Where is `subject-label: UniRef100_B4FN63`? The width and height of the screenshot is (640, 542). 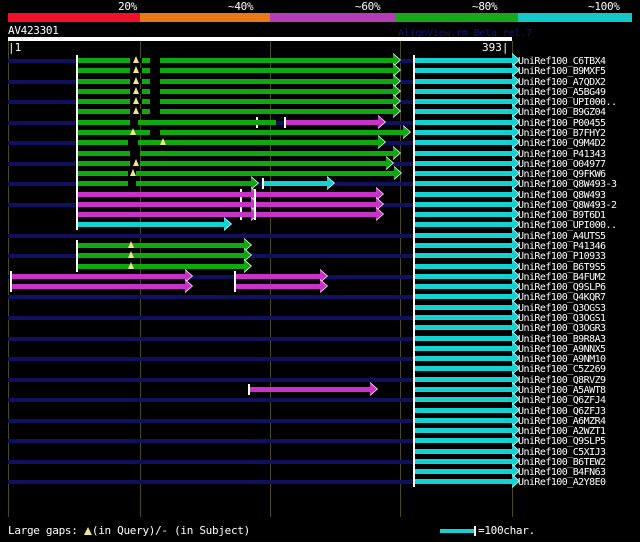 subject-label: UniRef100_B4FN63 is located at coordinates (562, 473).